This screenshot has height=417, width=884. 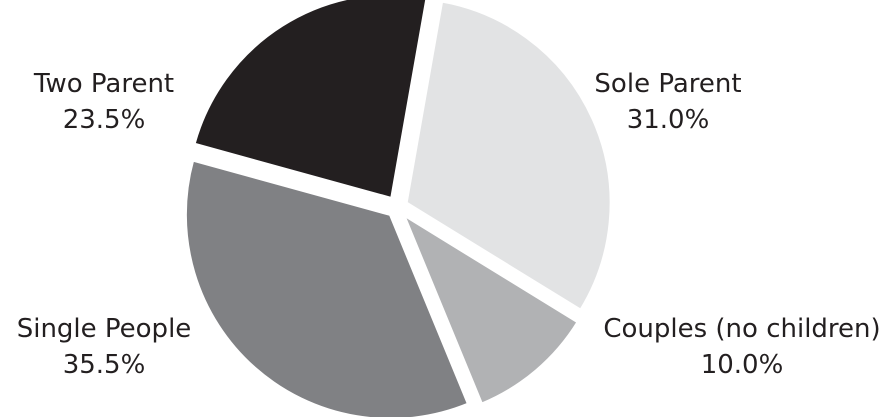 What do you see at coordinates (104, 84) in the screenshot?
I see `slice-name: Two Parent` at bounding box center [104, 84].